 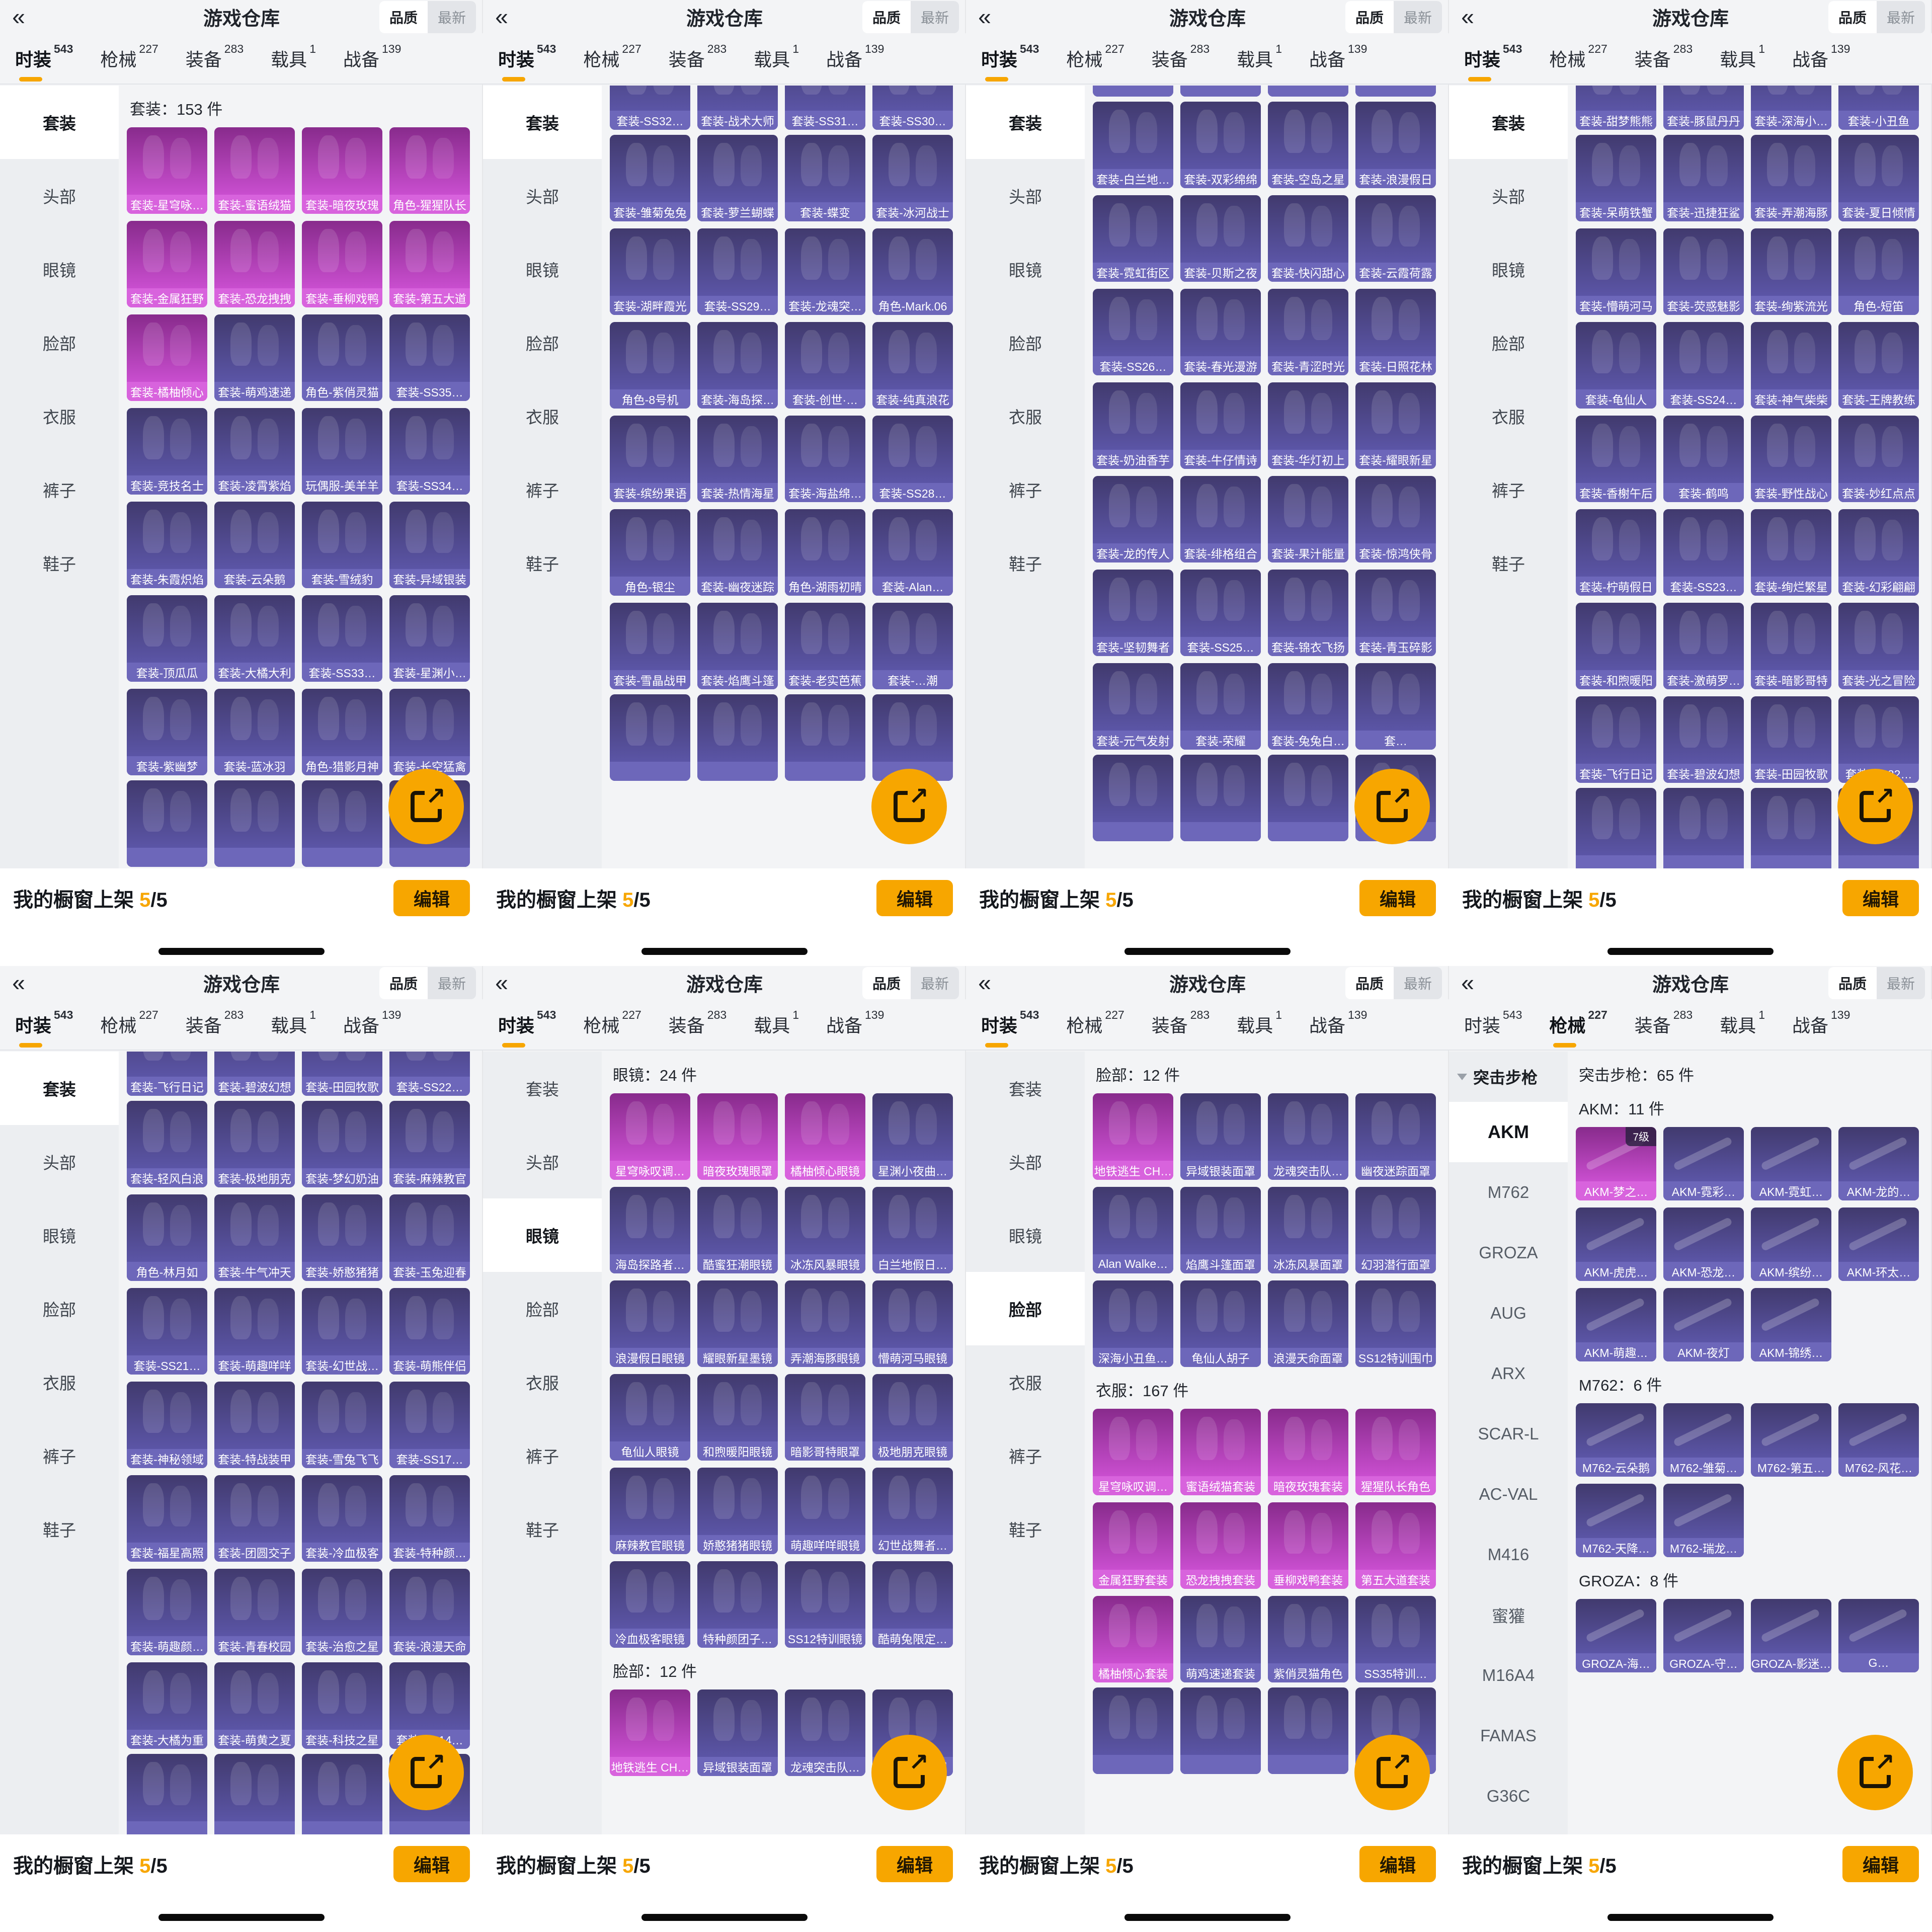 What do you see at coordinates (19, 17) in the screenshot?
I see `back-icon: «` at bounding box center [19, 17].